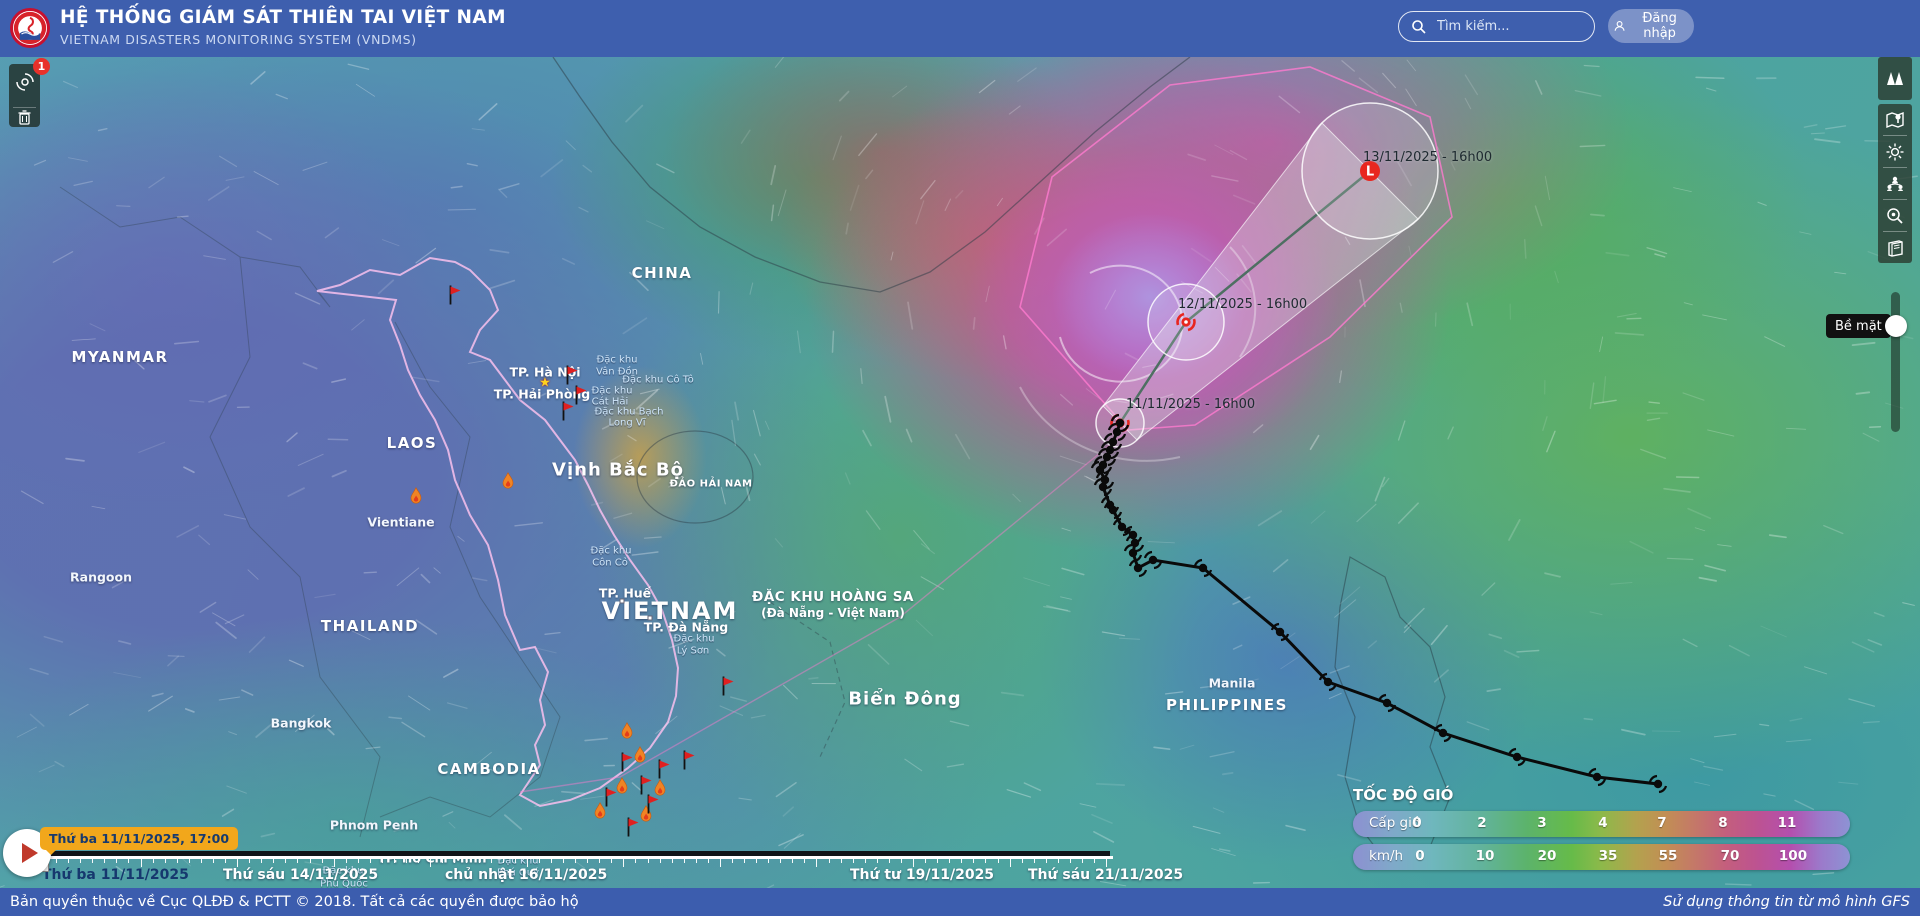 The image size is (1920, 916). I want to click on legend-value: 70, so click(1730, 856).